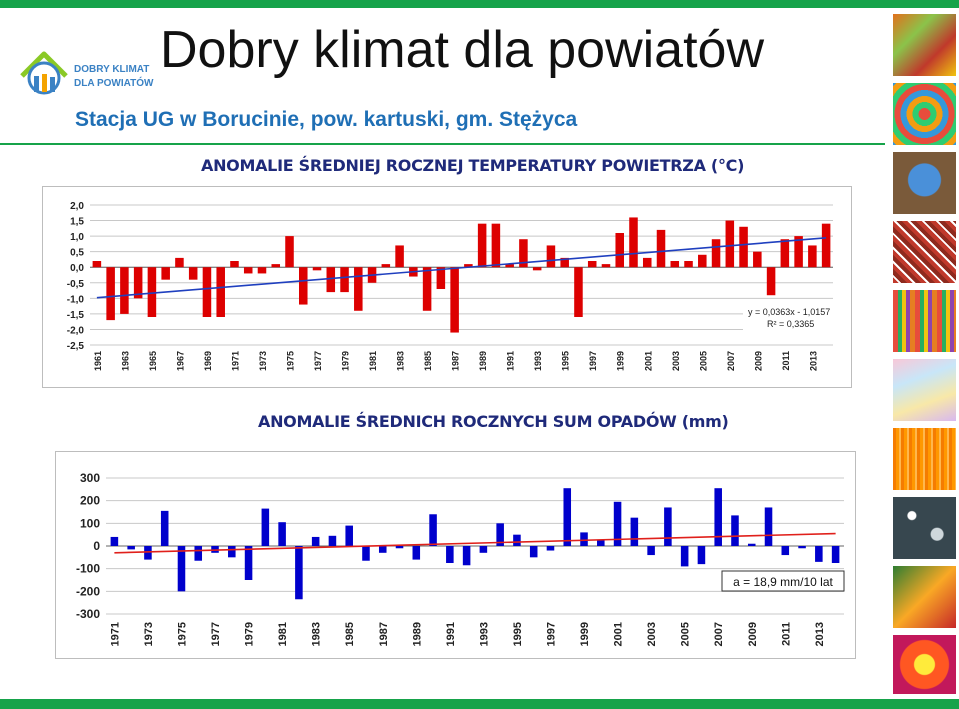 The height and width of the screenshot is (709, 959). What do you see at coordinates (198, 553) in the screenshot?
I see `bar-1976` at bounding box center [198, 553].